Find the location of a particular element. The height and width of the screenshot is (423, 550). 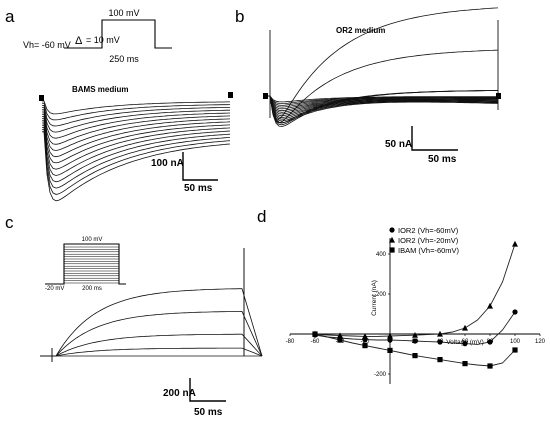

panel-a-duration-label: 250 ms is located at coordinates (124, 59).